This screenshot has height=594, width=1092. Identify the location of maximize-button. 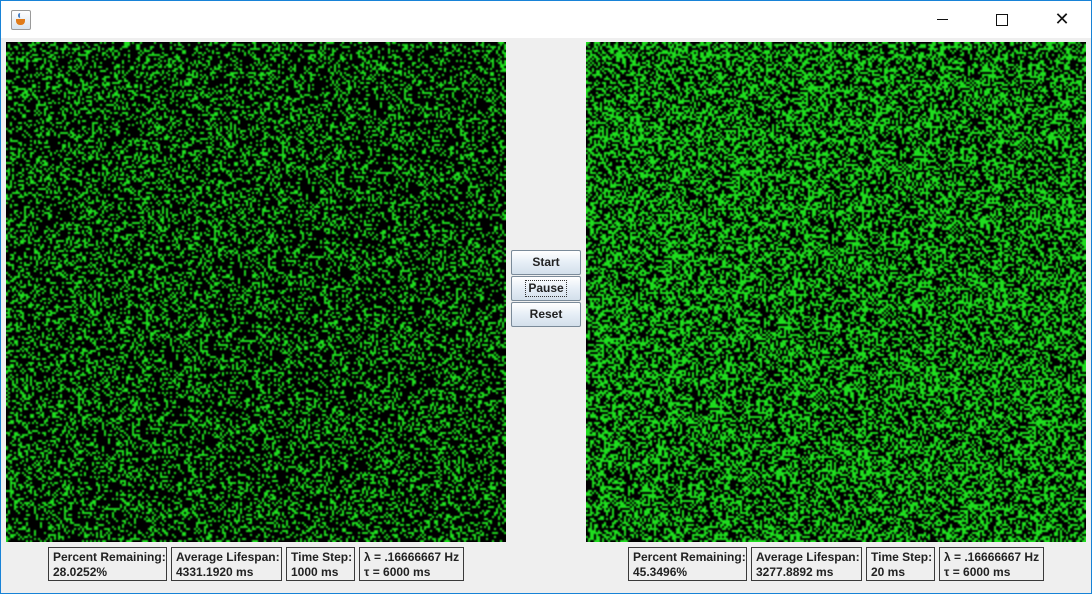
(1002, 19).